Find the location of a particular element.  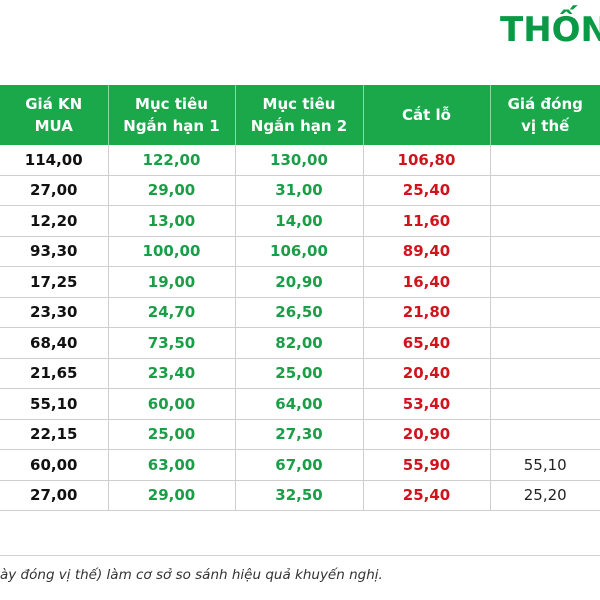

buy-price-cell: 68,40 is located at coordinates (54, 343).